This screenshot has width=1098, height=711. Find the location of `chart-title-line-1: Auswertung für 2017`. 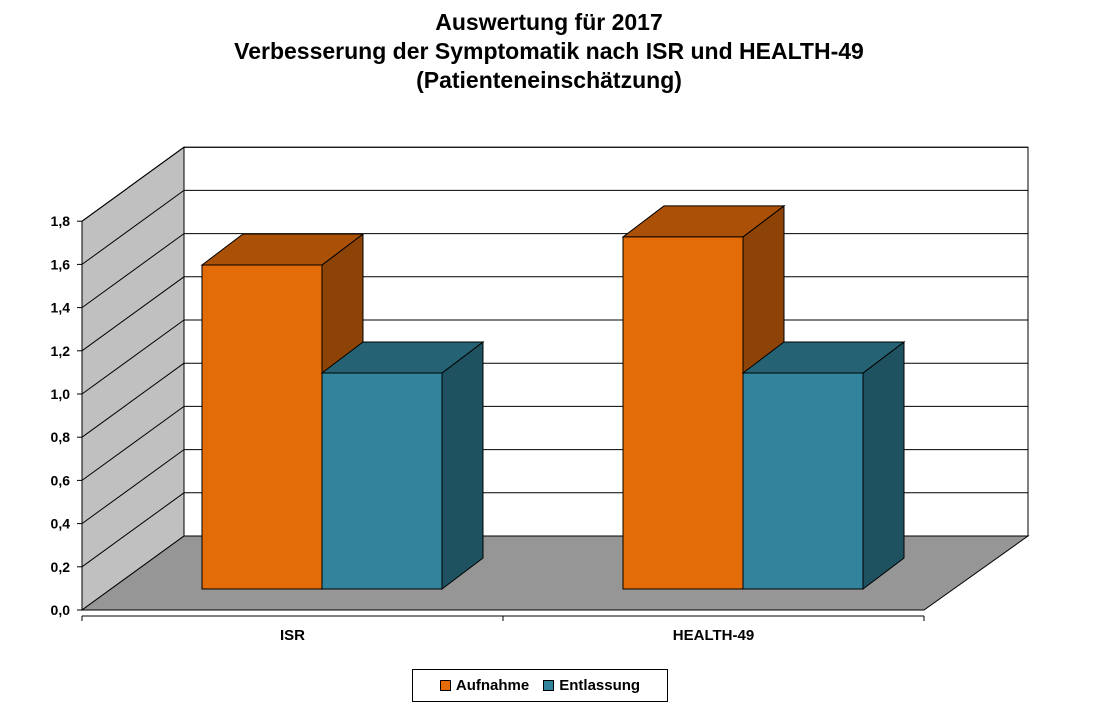

chart-title-line-1: Auswertung für 2017 is located at coordinates (549, 22).